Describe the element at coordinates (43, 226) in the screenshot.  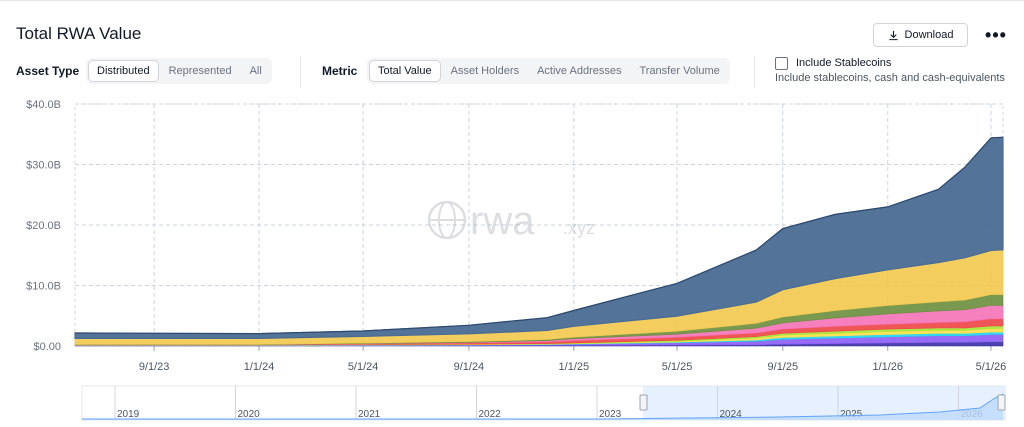
I see `y-tick-label: $20.0B` at that location.